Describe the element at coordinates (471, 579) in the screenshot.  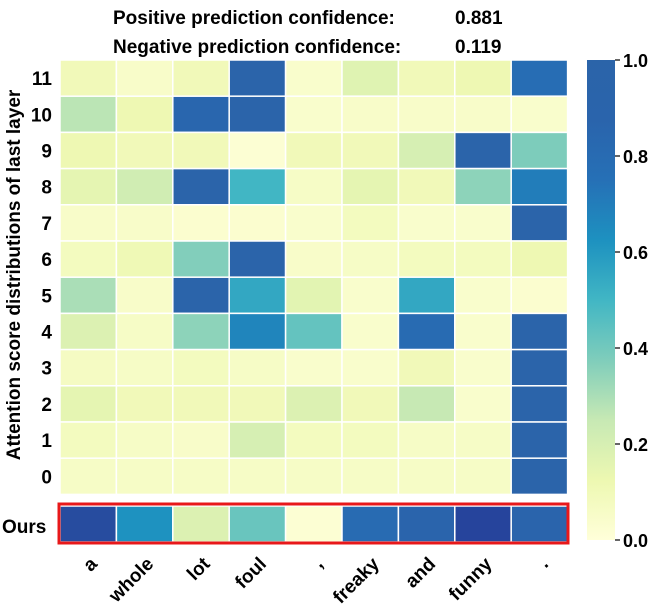
I see `x-tick-label: funny` at that location.